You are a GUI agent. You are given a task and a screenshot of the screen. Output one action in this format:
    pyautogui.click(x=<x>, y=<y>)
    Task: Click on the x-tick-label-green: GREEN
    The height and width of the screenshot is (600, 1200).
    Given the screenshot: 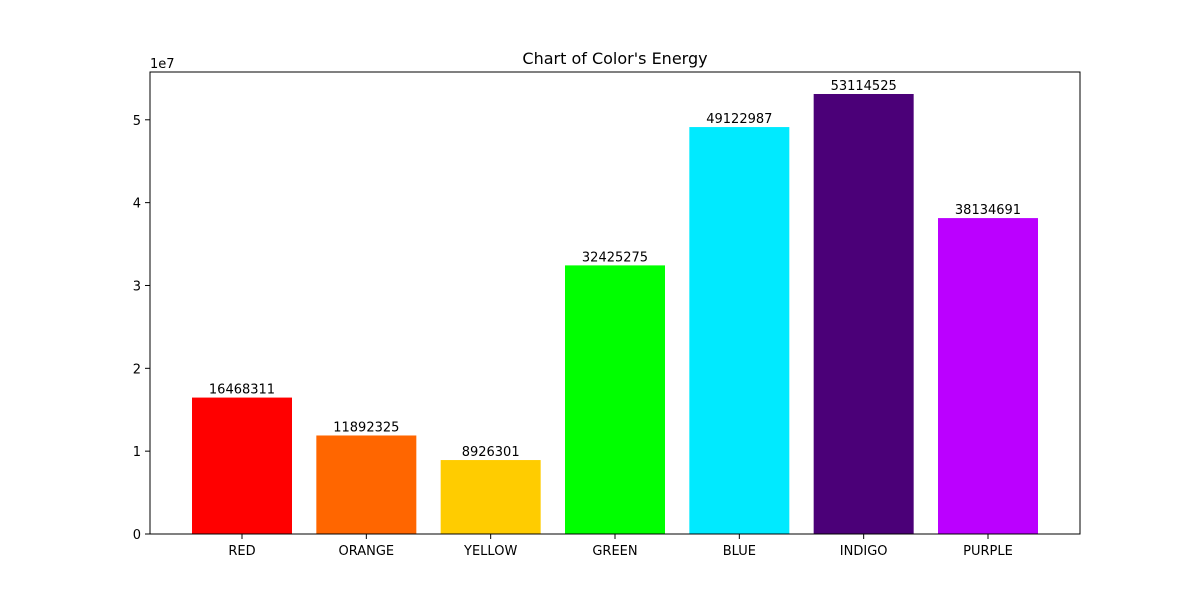 What is the action you would take?
    pyautogui.click(x=614, y=551)
    